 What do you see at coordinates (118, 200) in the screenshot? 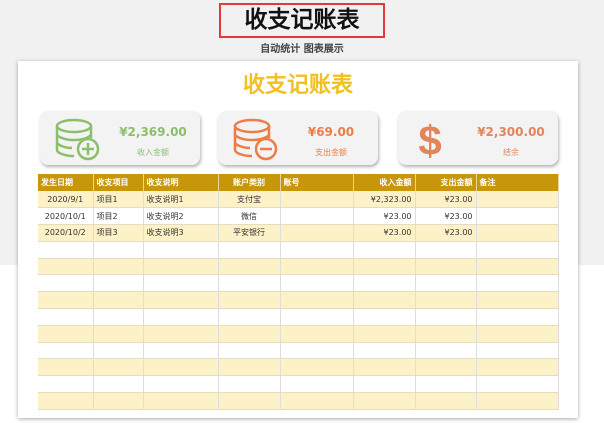
I see `table-cell: 项目1` at bounding box center [118, 200].